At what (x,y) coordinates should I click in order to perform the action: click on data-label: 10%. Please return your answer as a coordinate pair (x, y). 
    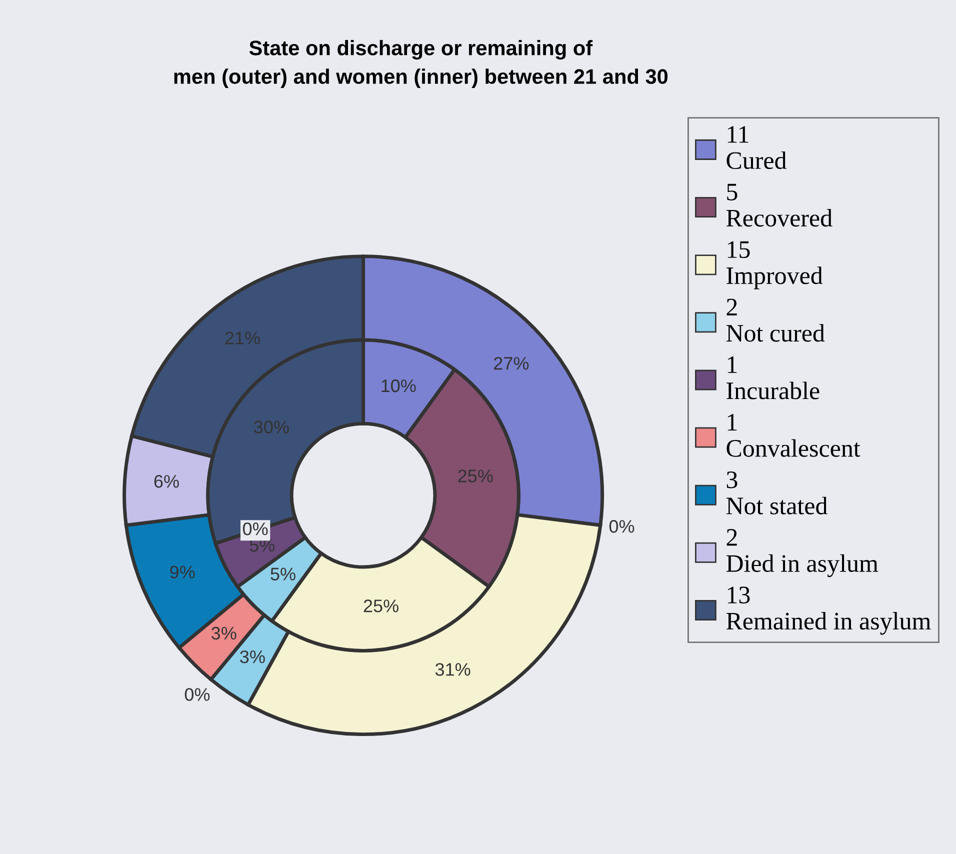
    Looking at the image, I should click on (399, 385).